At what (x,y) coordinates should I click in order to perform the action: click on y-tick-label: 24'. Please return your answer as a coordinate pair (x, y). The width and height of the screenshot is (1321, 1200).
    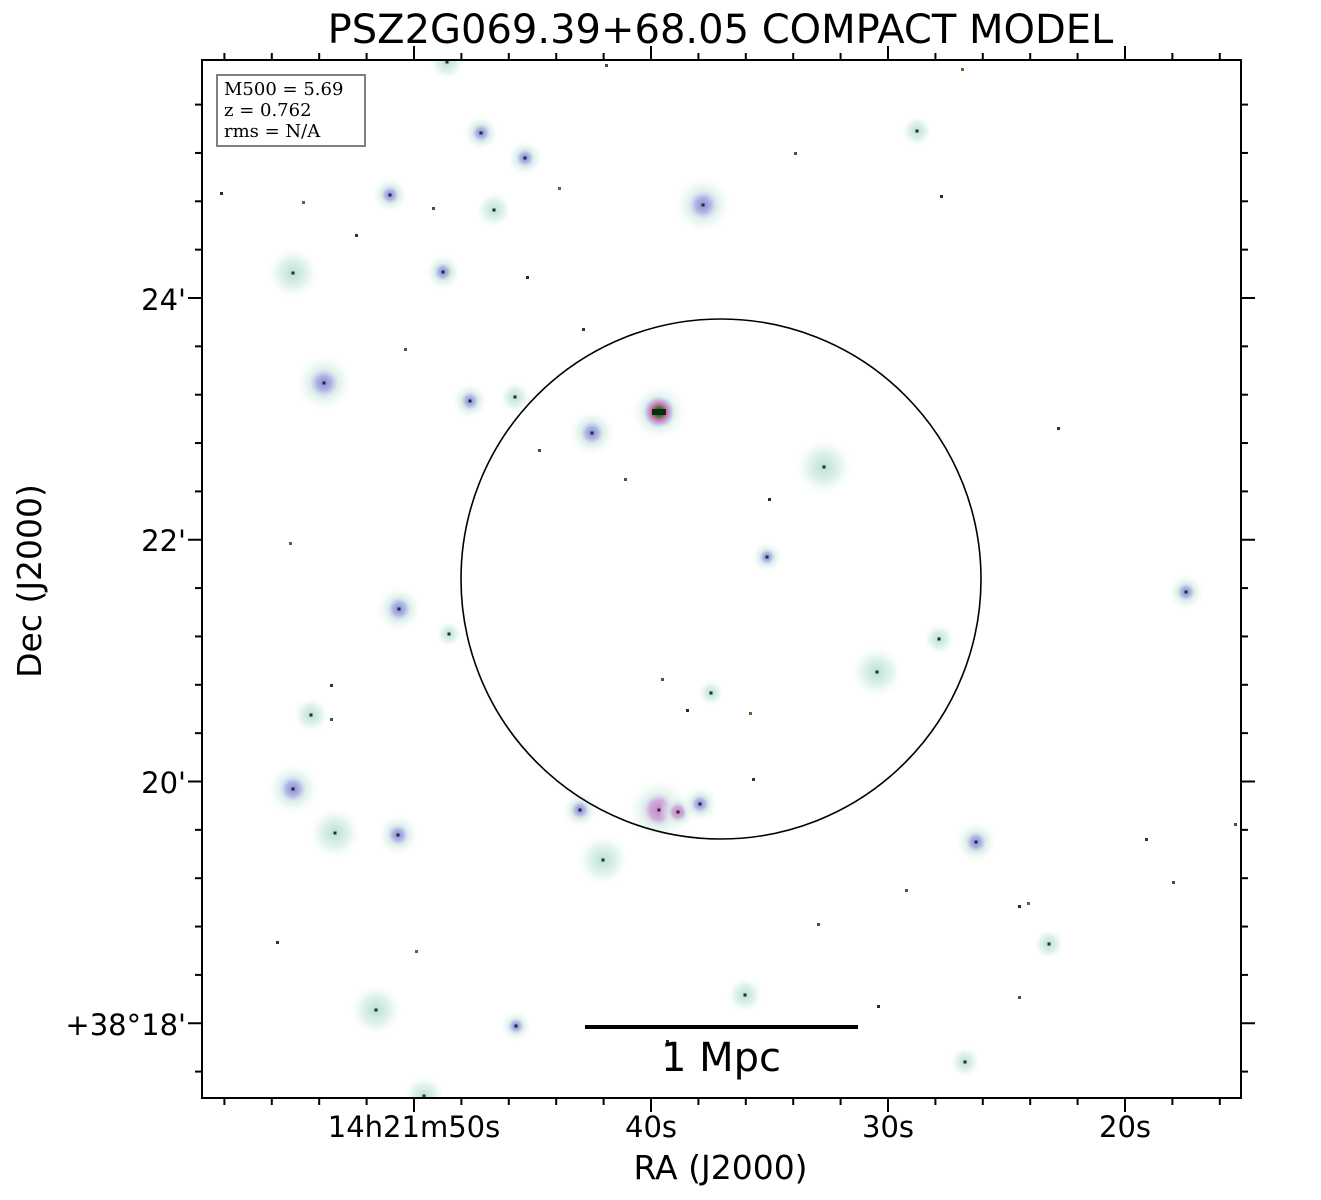
    Looking at the image, I should click on (163, 300).